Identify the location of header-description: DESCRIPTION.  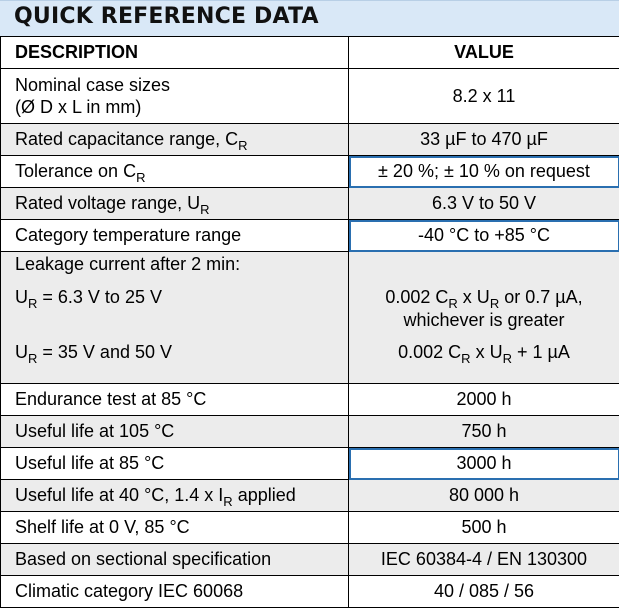
(175, 53).